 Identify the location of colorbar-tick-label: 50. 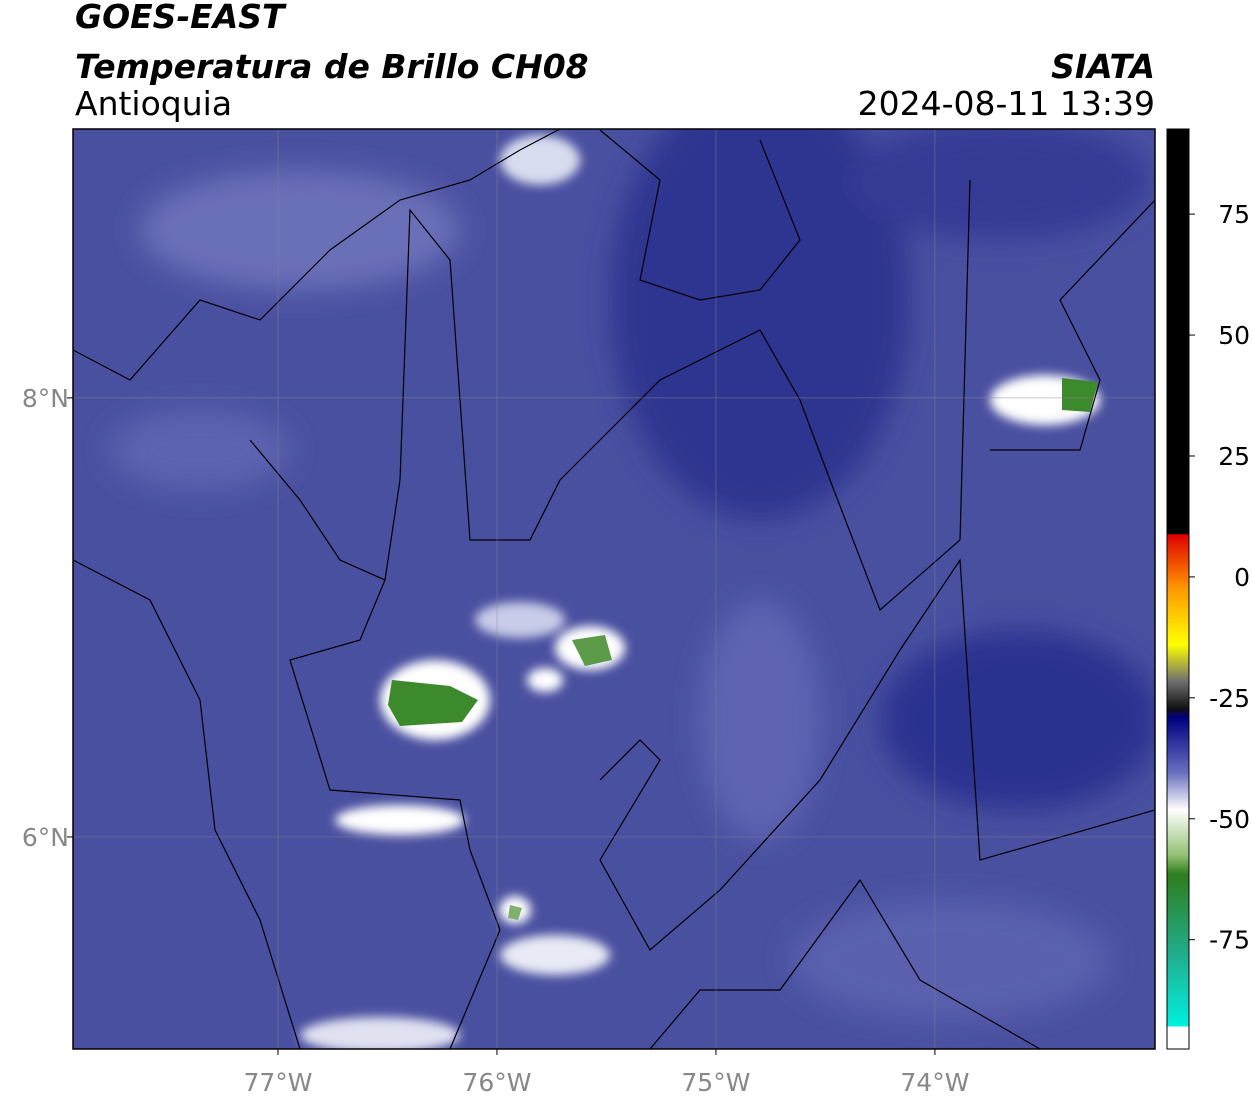
(1234, 335).